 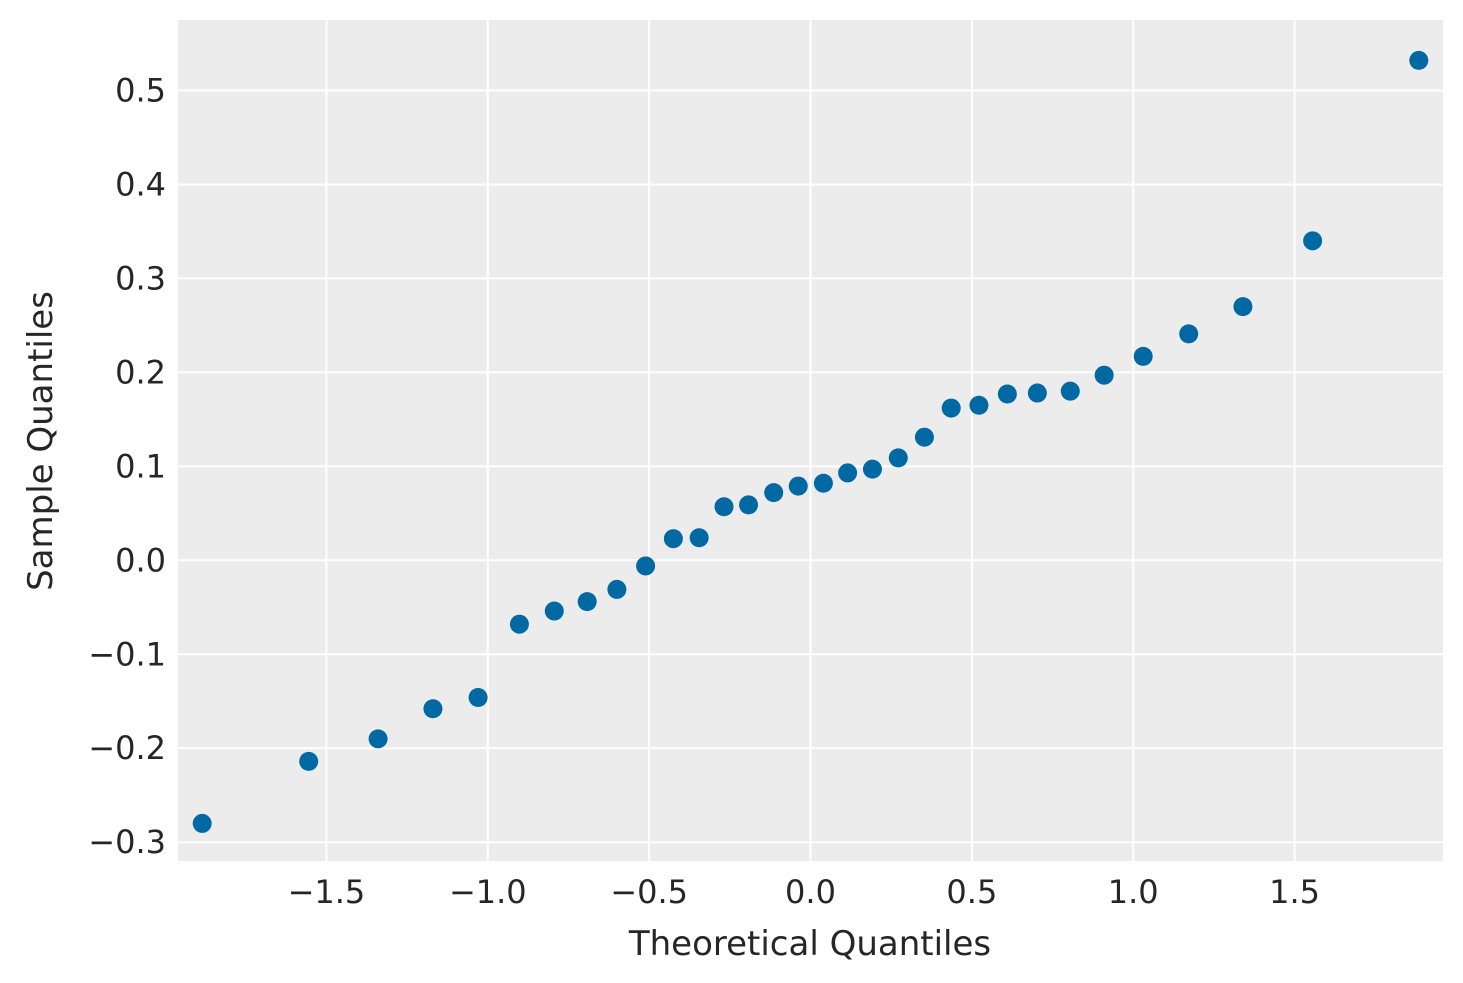 What do you see at coordinates (127, 842) in the screenshot?
I see `y-tick-label: −0.3` at bounding box center [127, 842].